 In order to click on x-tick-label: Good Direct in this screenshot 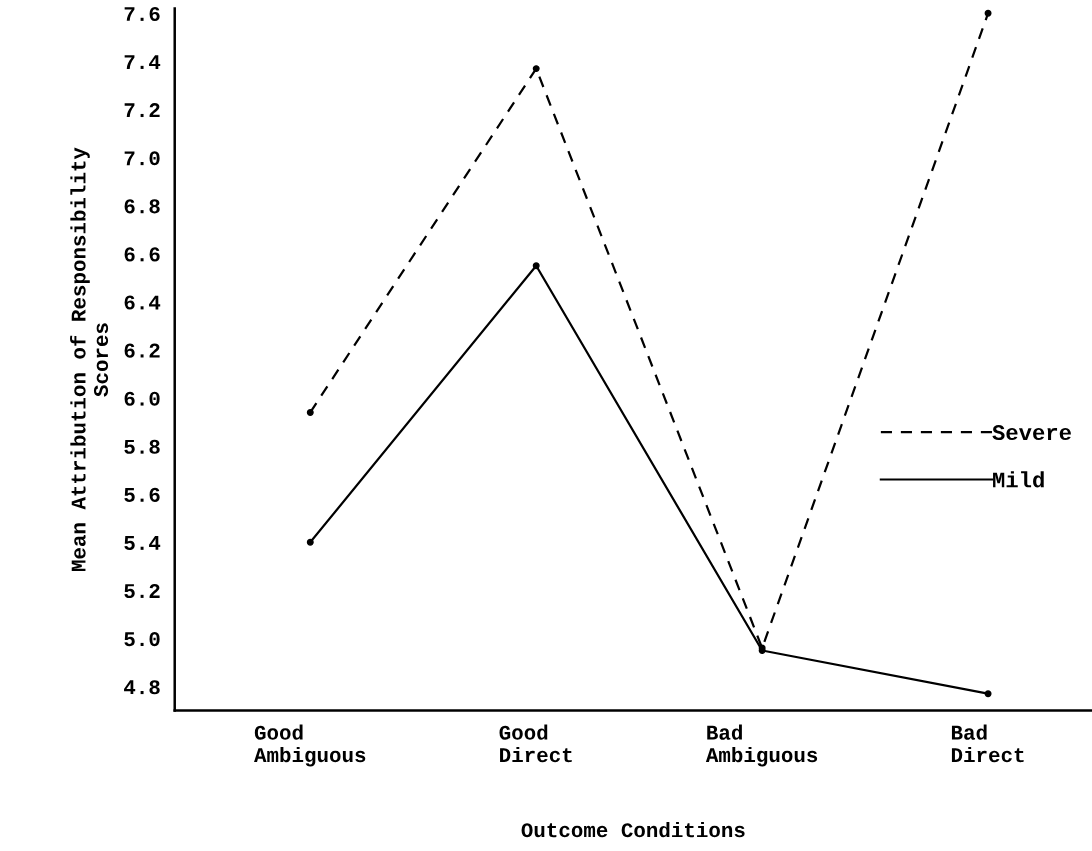, I will do `click(535, 743)`.